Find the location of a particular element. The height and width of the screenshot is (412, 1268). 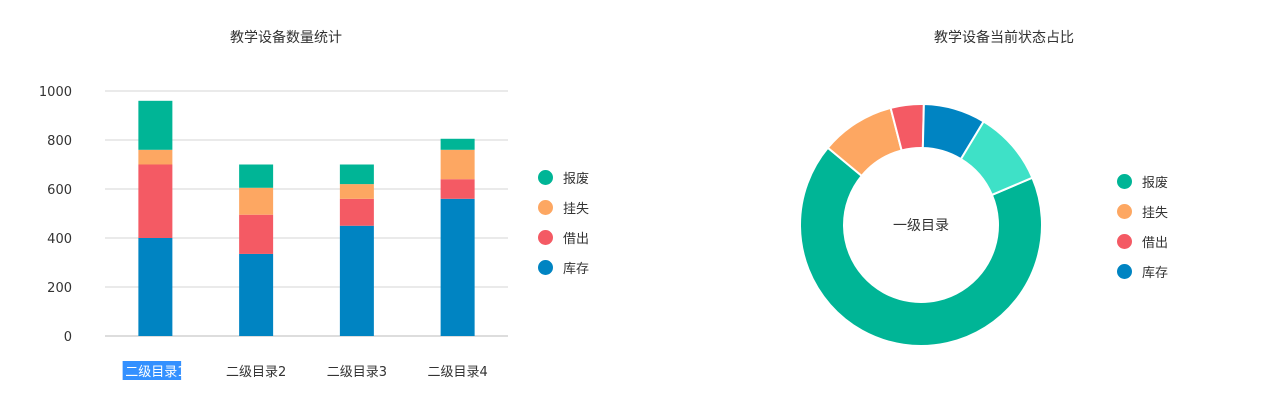

selected-label-highlight is located at coordinates (152, 370).